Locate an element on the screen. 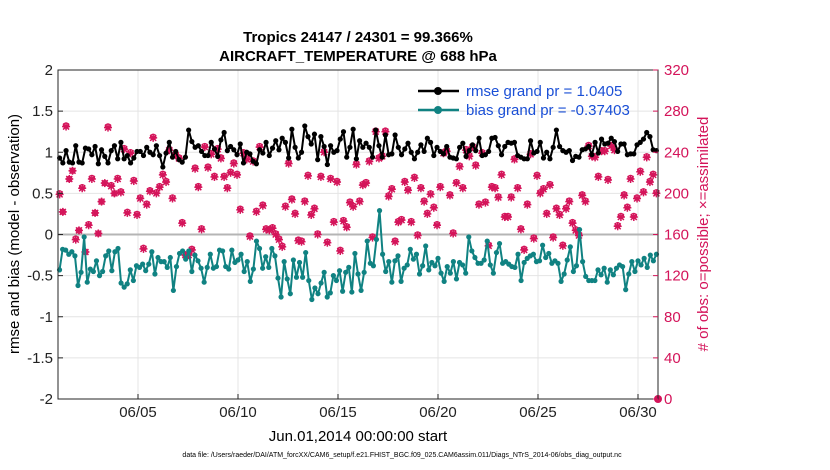 The image size is (830, 470). right-tick-label: 40 is located at coordinates (672, 358).